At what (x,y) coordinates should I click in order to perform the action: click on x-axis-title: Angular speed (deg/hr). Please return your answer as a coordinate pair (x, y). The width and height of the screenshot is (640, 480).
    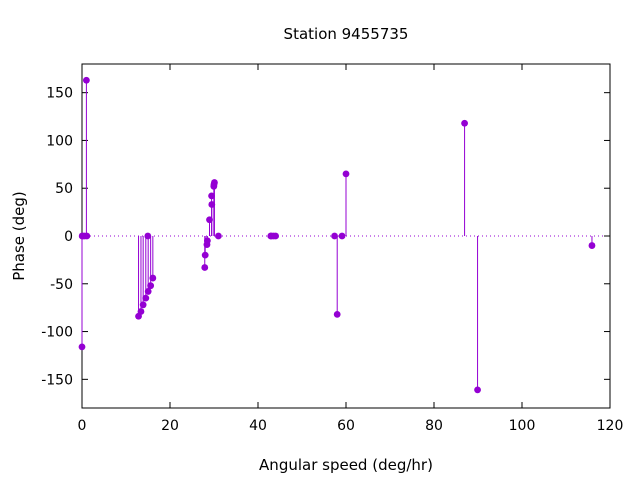
    Looking at the image, I should click on (346, 465).